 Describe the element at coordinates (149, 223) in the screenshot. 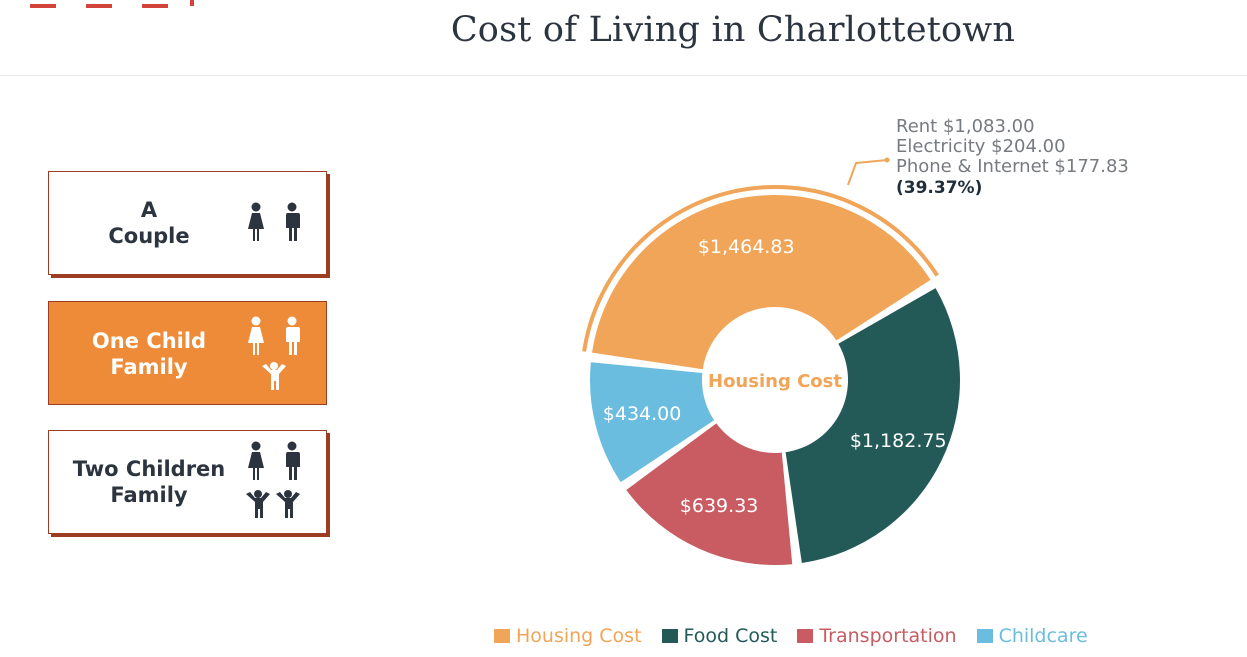

I see `family-option-label: A Couple` at that location.